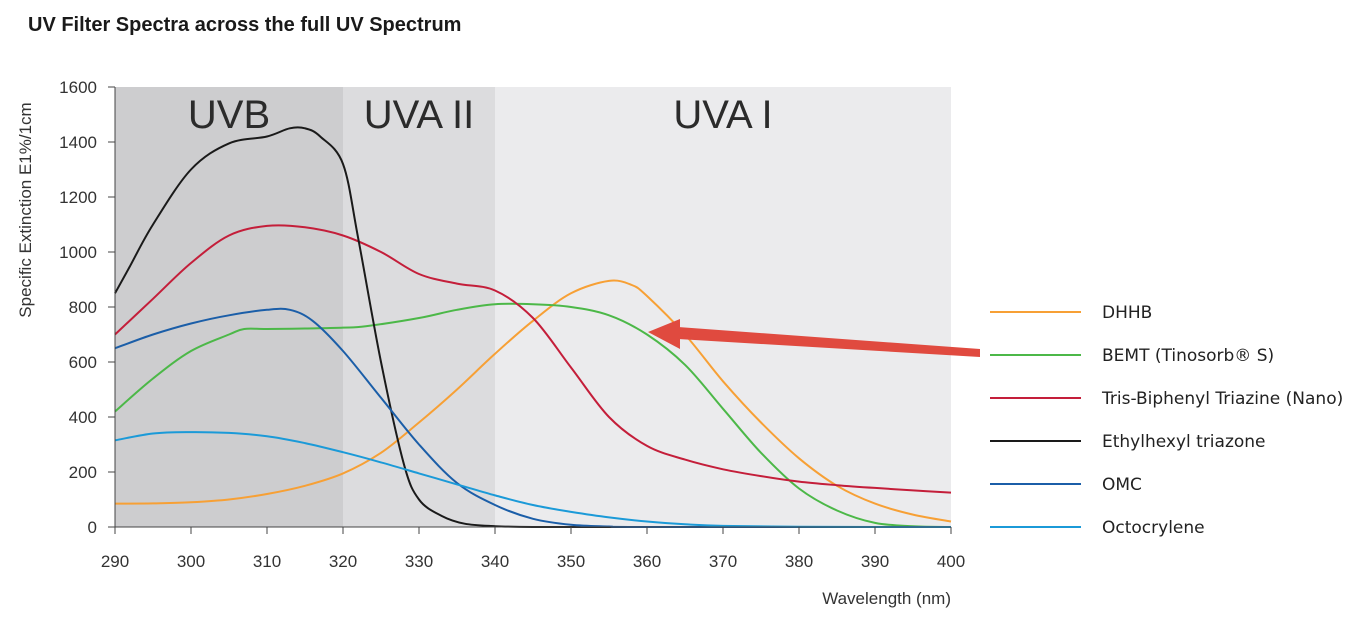 Image resolution: width=1366 pixels, height=617 pixels. What do you see at coordinates (951, 561) in the screenshot?
I see `x-tick-label: 400` at bounding box center [951, 561].